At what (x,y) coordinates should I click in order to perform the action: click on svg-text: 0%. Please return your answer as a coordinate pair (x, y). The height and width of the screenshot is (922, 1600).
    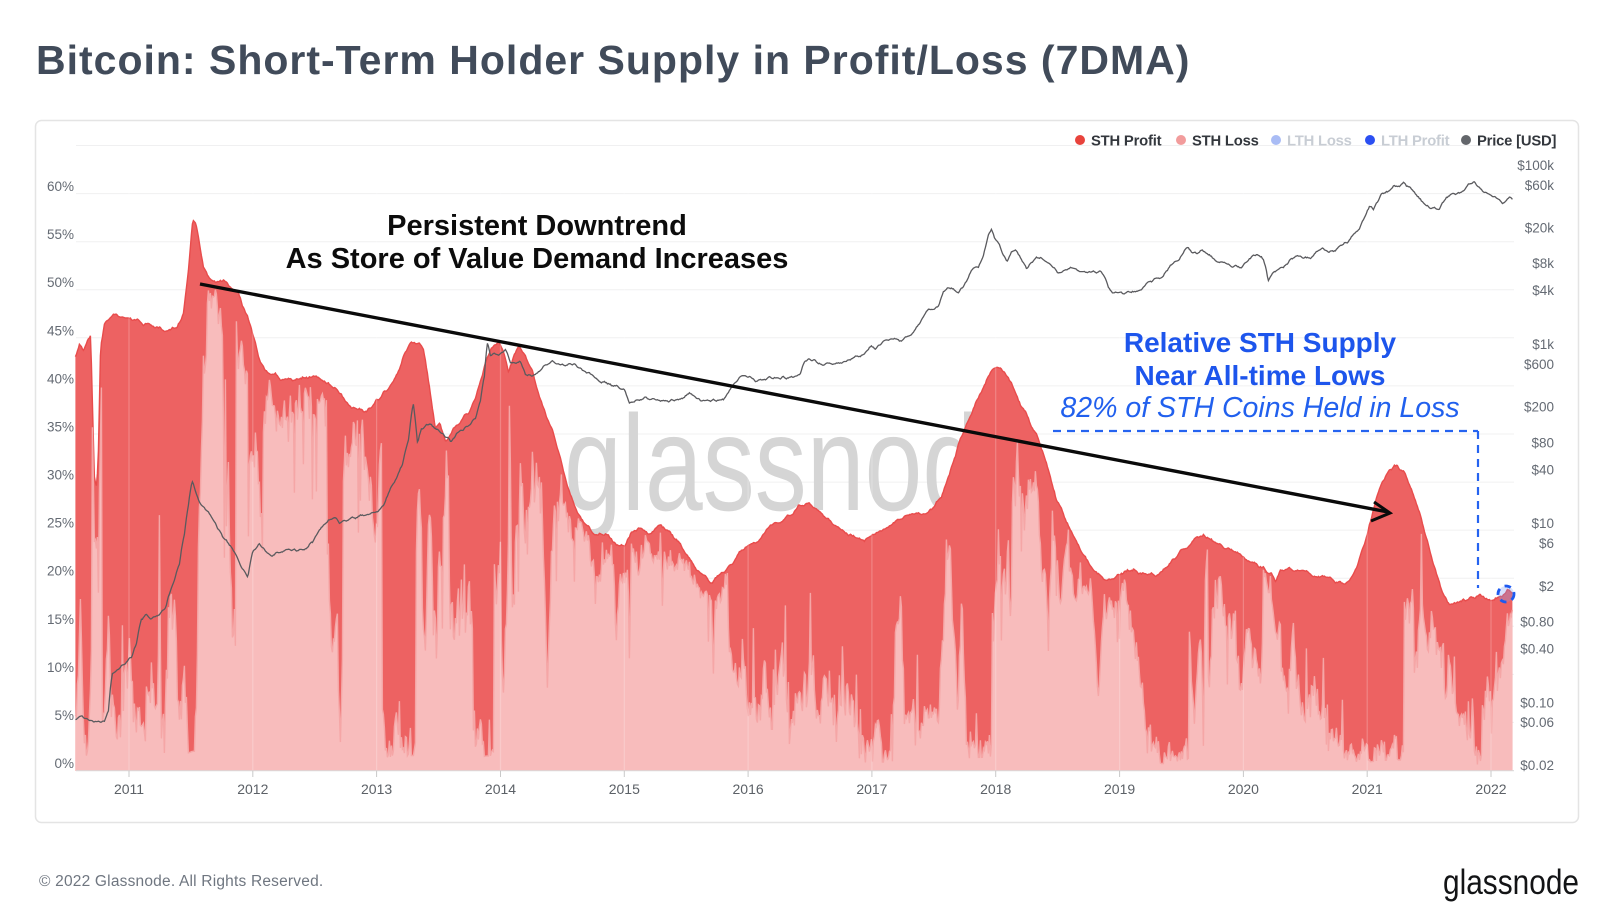
    Looking at the image, I should click on (64, 763).